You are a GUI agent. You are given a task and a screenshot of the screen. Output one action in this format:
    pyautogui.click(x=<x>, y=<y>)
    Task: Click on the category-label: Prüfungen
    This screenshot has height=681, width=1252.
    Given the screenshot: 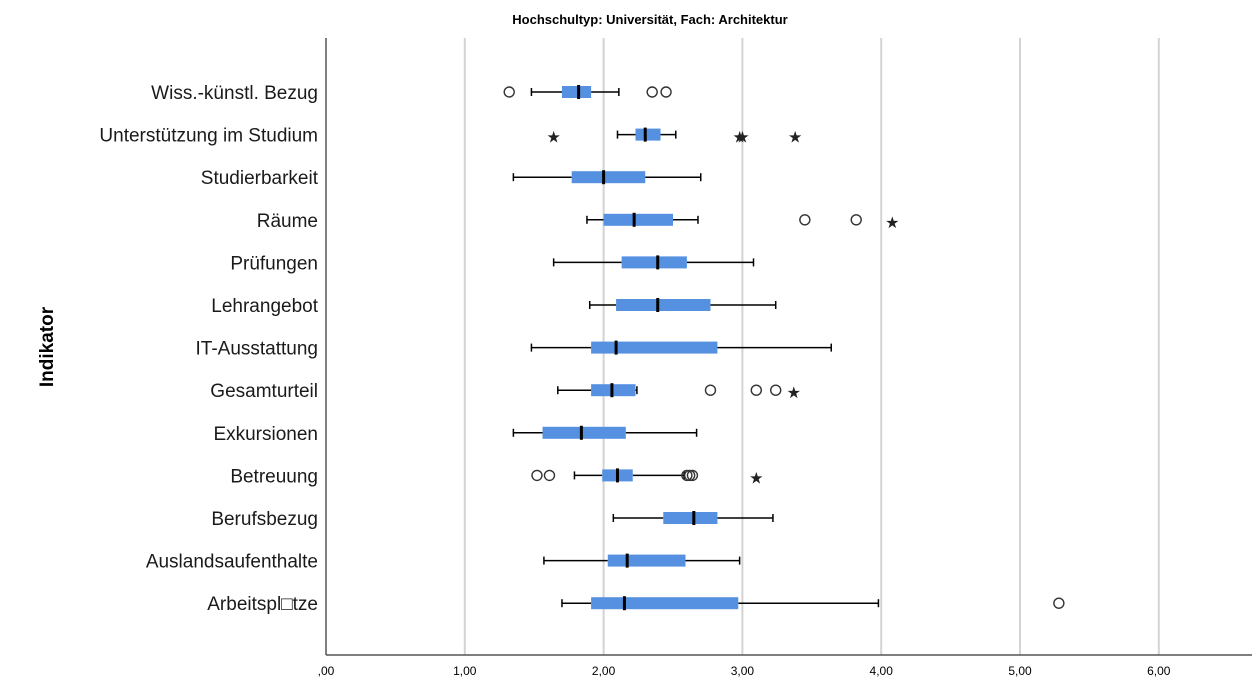 What is the action you would take?
    pyautogui.click(x=274, y=263)
    